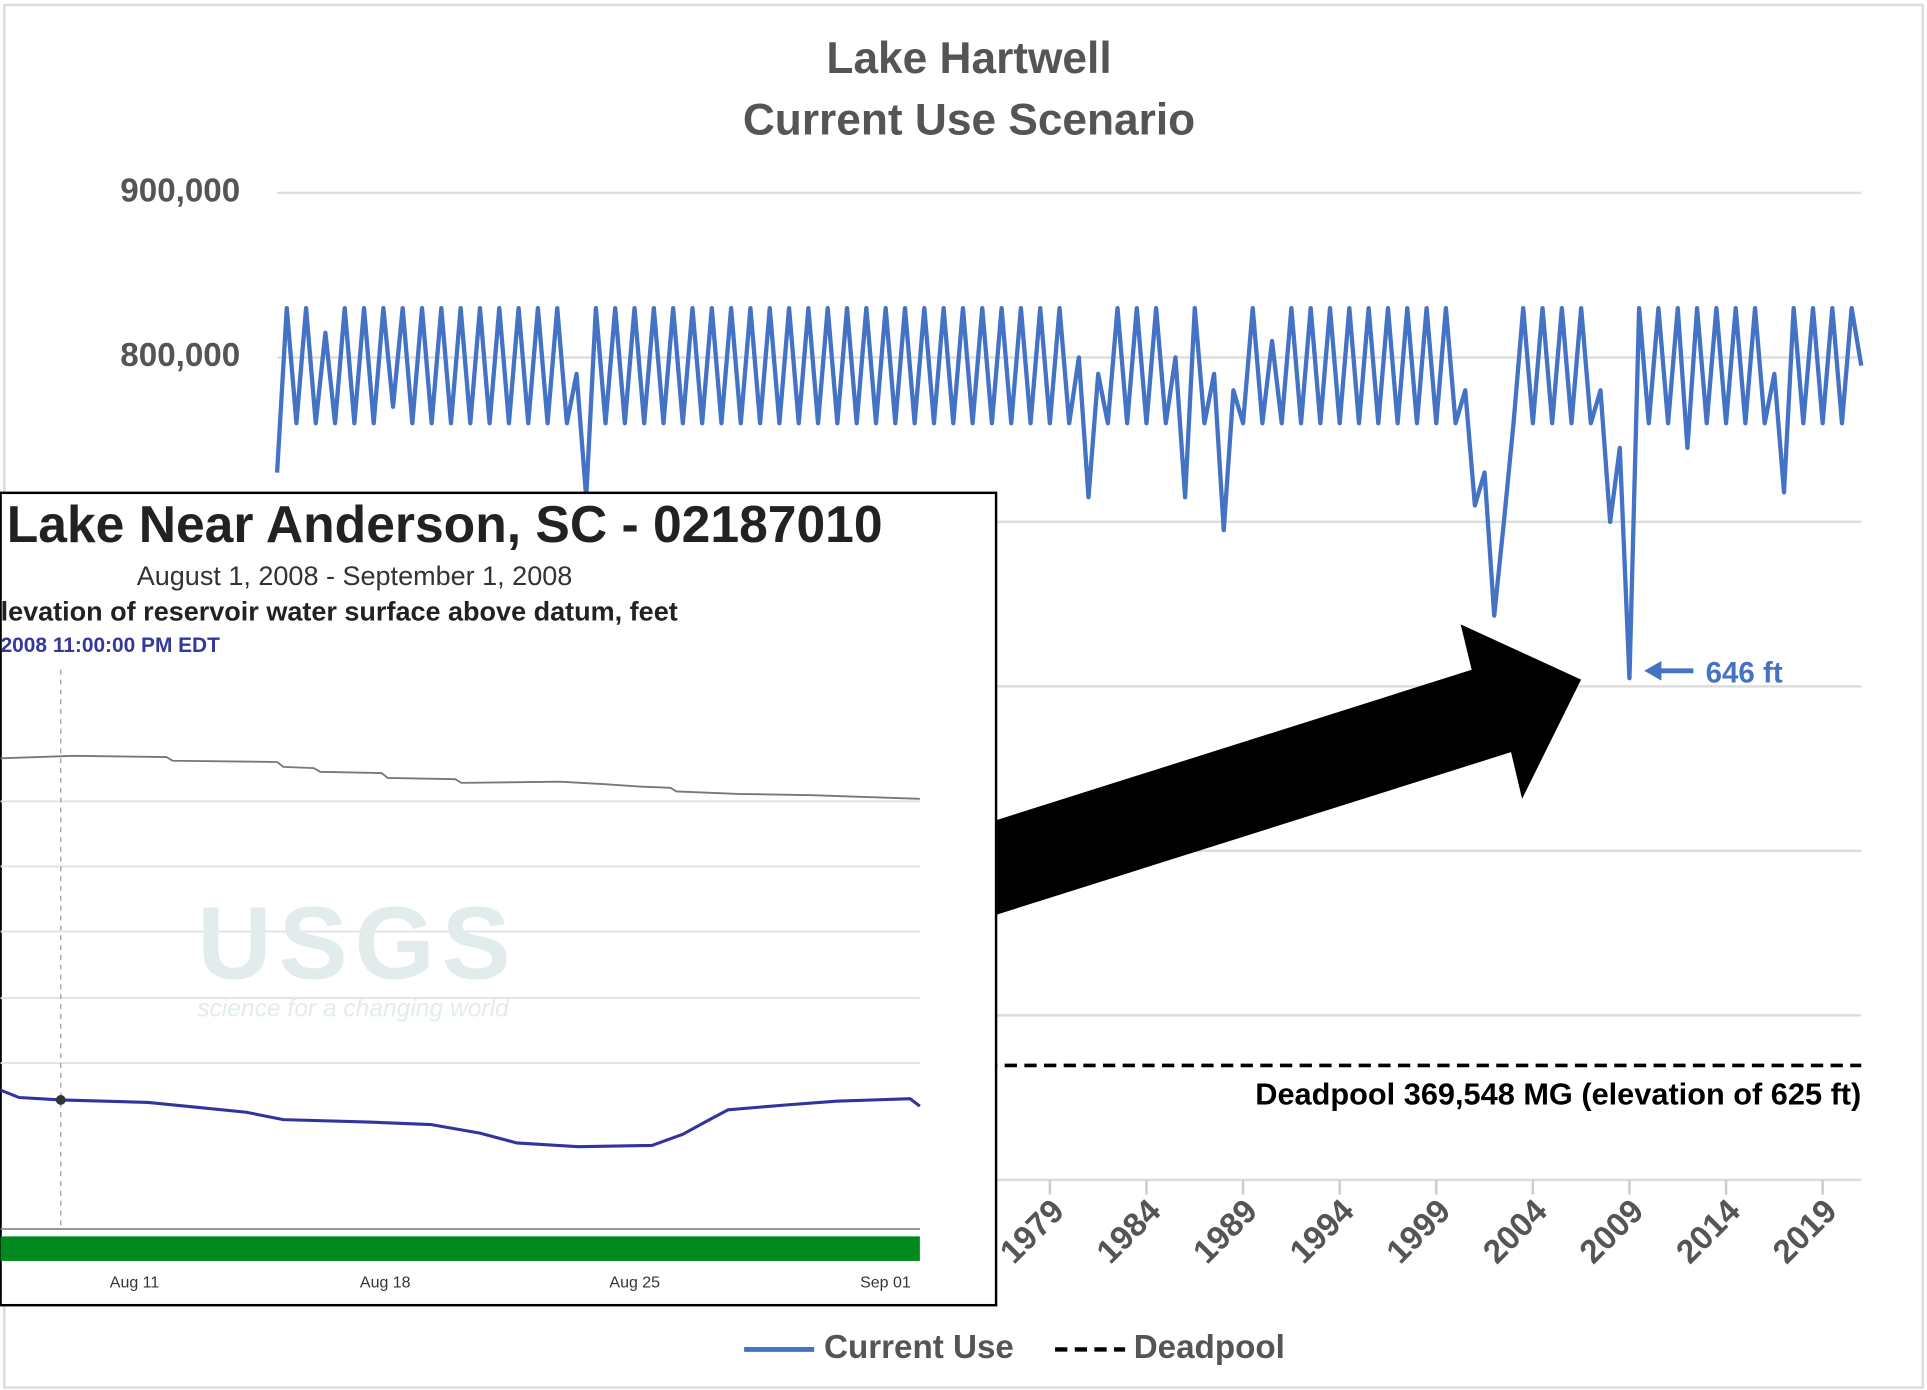  What do you see at coordinates (460, 777) in the screenshot?
I see `inset-gray-line` at bounding box center [460, 777].